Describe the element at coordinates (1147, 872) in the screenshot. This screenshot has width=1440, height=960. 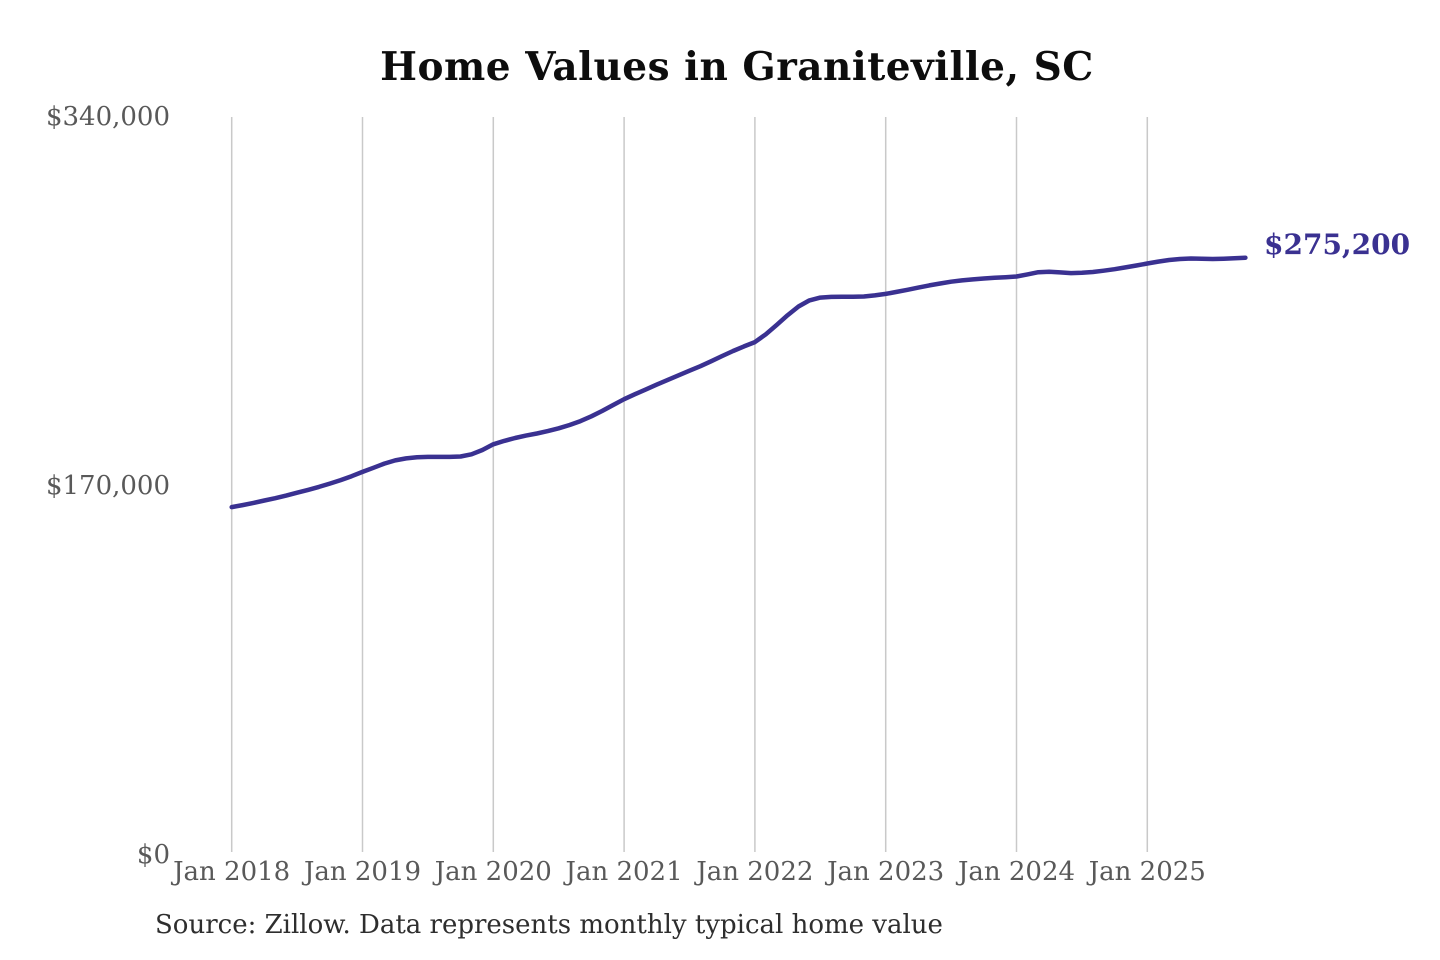
I see `x-axis-tick-label: Jan 2025` at that location.